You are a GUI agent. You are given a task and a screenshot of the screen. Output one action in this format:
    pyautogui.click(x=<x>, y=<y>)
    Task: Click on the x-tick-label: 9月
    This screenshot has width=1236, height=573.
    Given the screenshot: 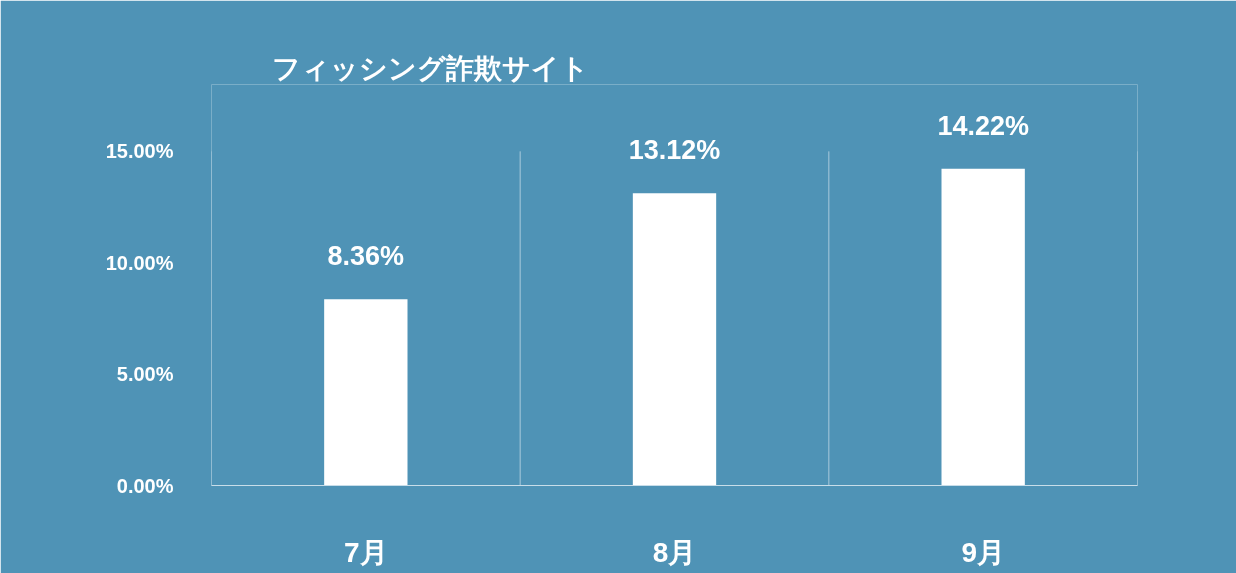 What is the action you would take?
    pyautogui.click(x=983, y=552)
    